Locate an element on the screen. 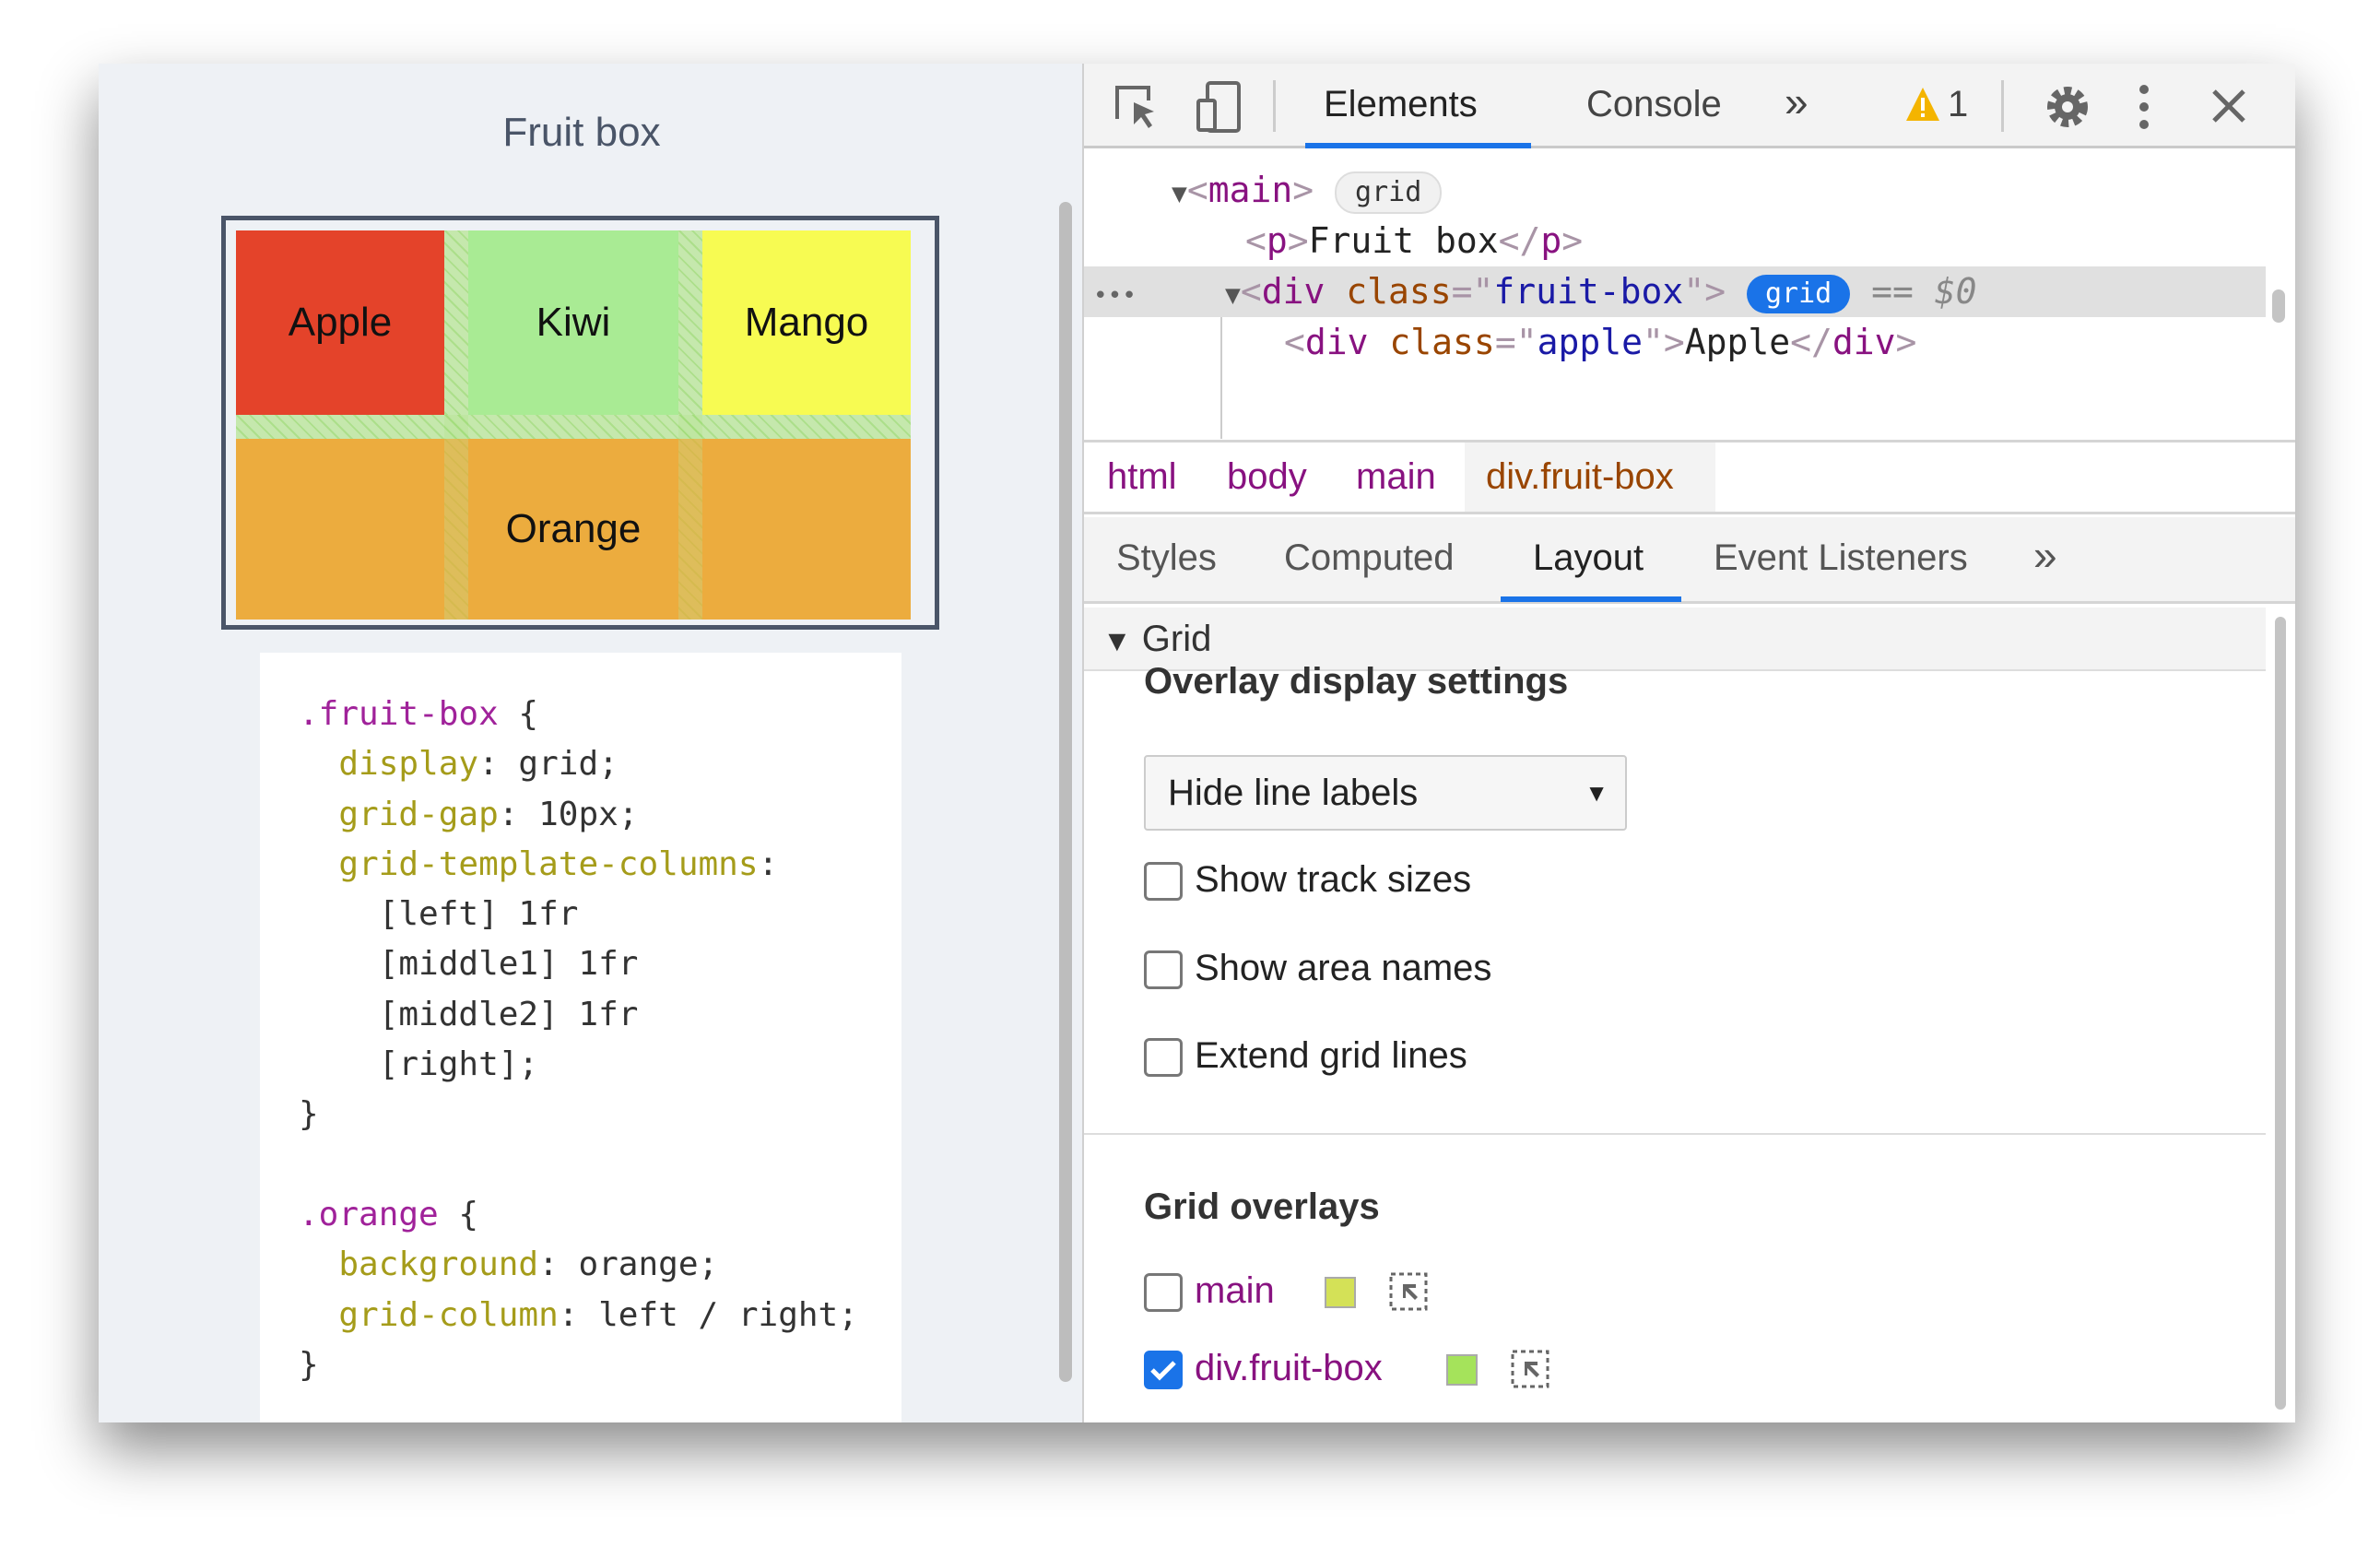 This screenshot has width=2380, height=1558. dropdown-arrow-icon: ▼ is located at coordinates (1596, 793).